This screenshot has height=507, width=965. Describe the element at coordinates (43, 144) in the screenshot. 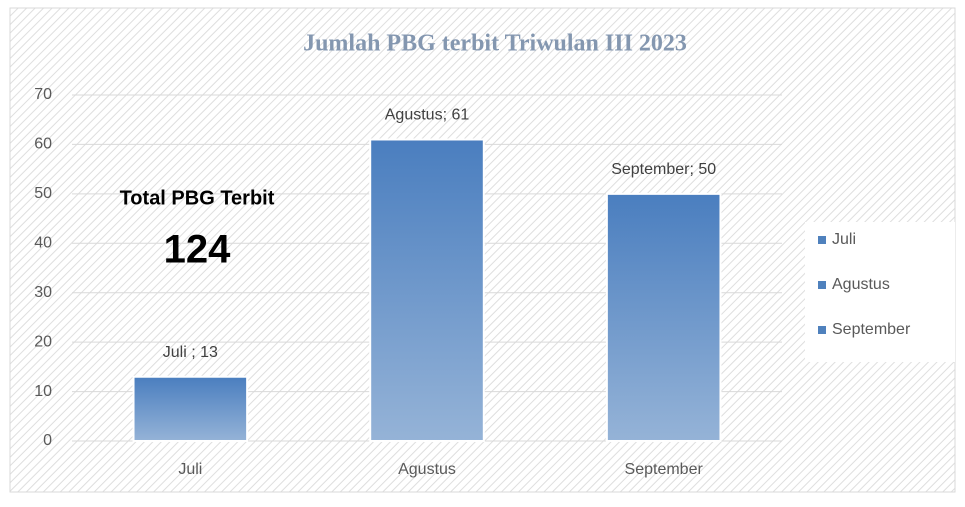

I see `y-tick-label: 60` at that location.